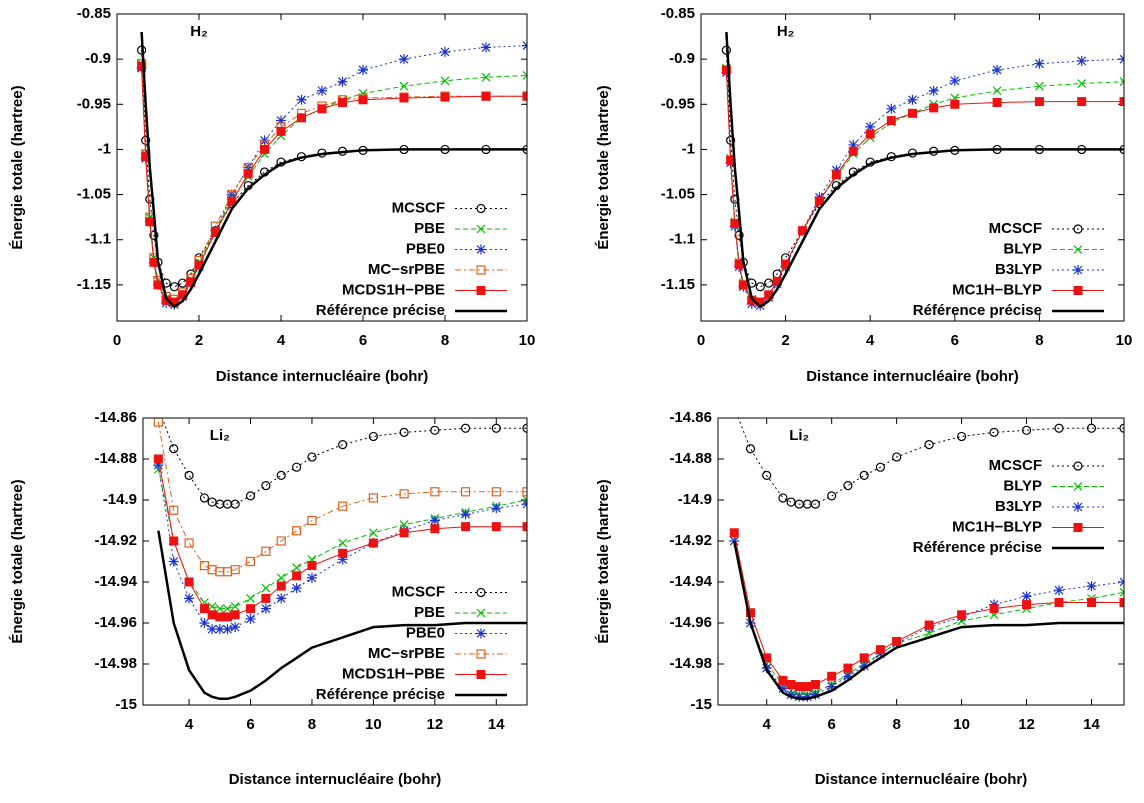 The image size is (1144, 803). Describe the element at coordinates (1022, 248) in the screenshot. I see `legend-label: BLYP` at that location.